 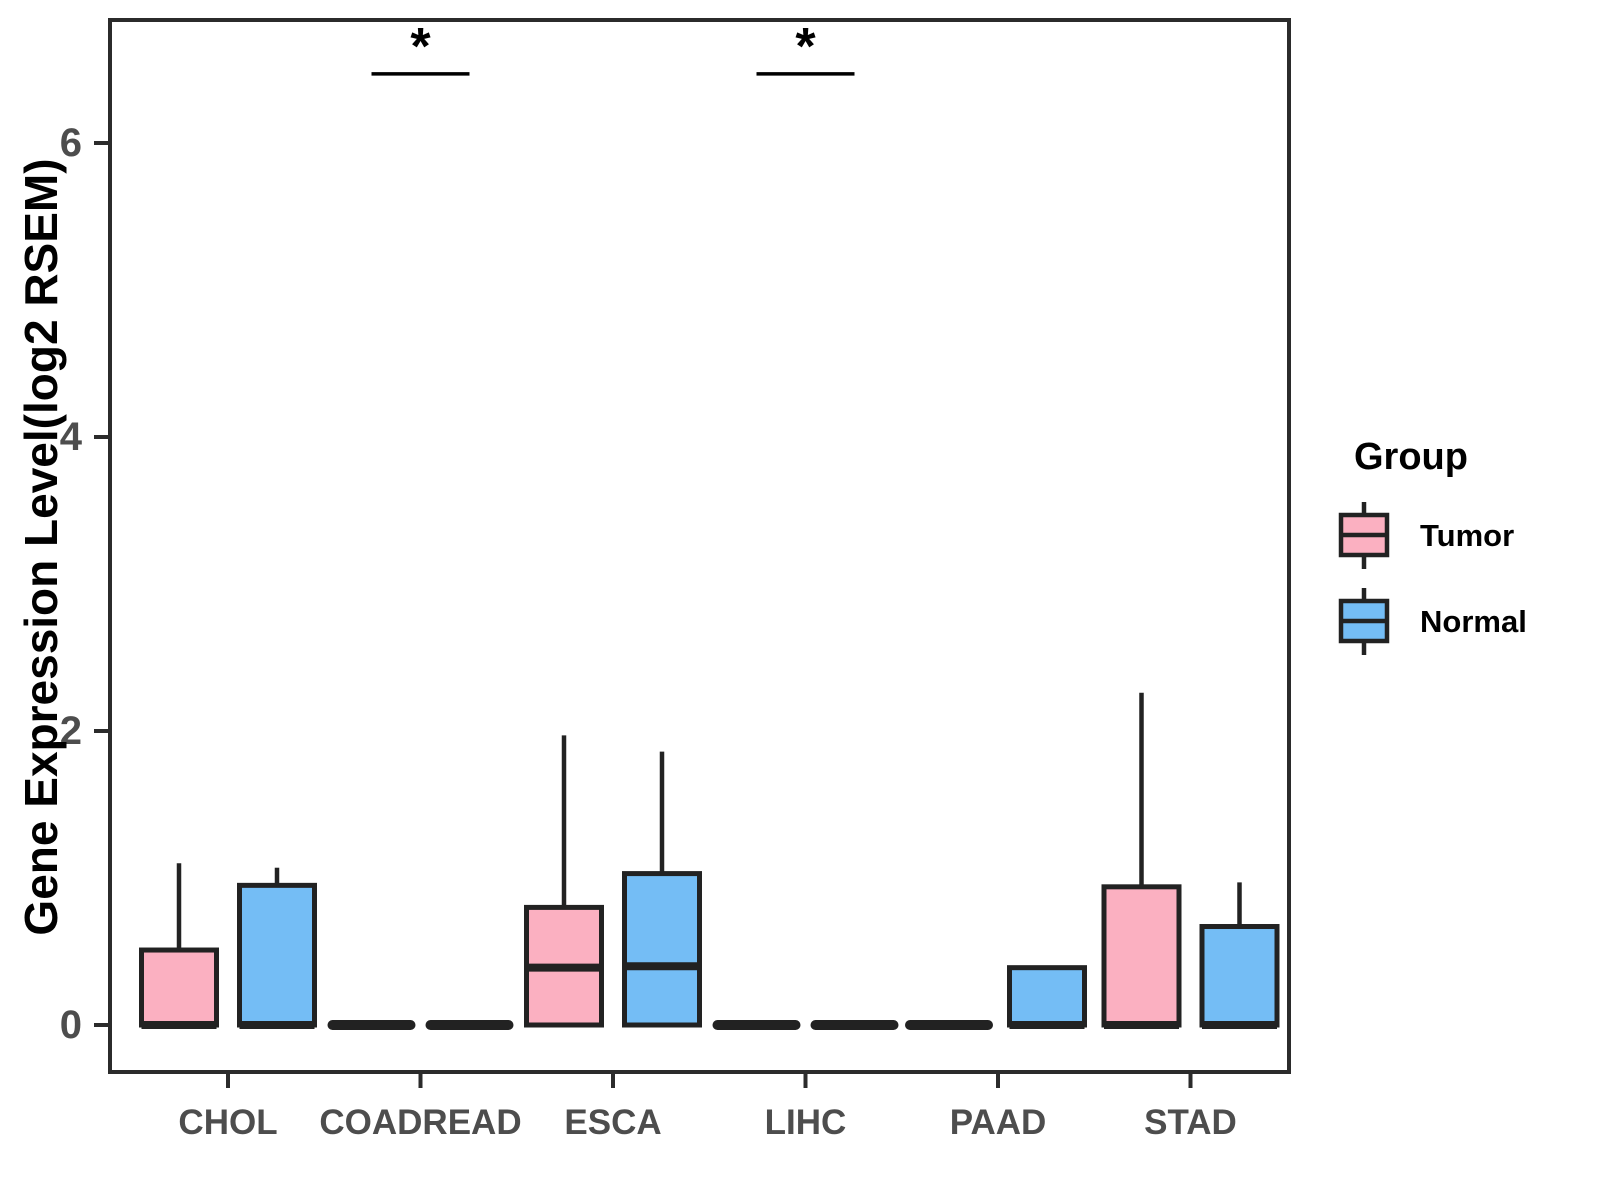 What do you see at coordinates (612, 1122) in the screenshot?
I see `x-tick-label-ESCA: ESCA` at bounding box center [612, 1122].